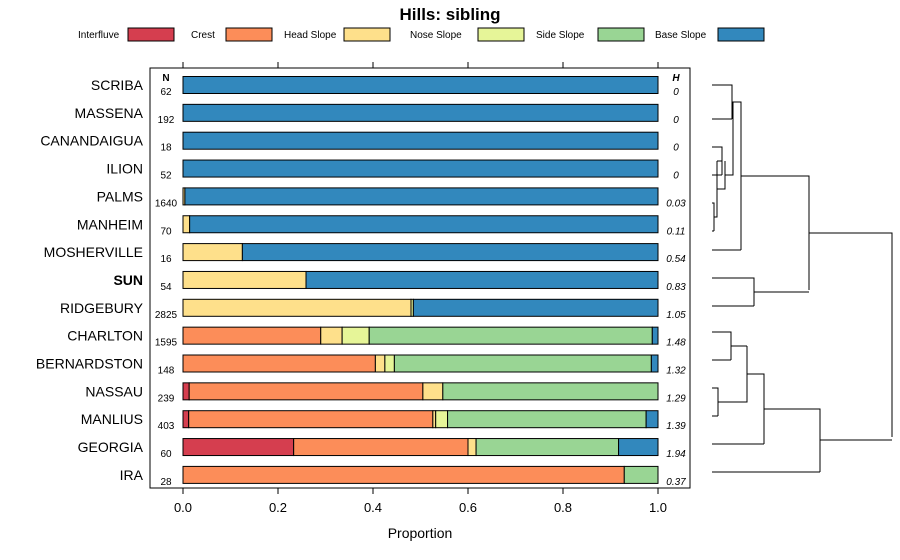 This screenshot has height=560, width=900. I want to click on row-mosherville: MOSHERVILLE 16 0.54, so click(365, 254).